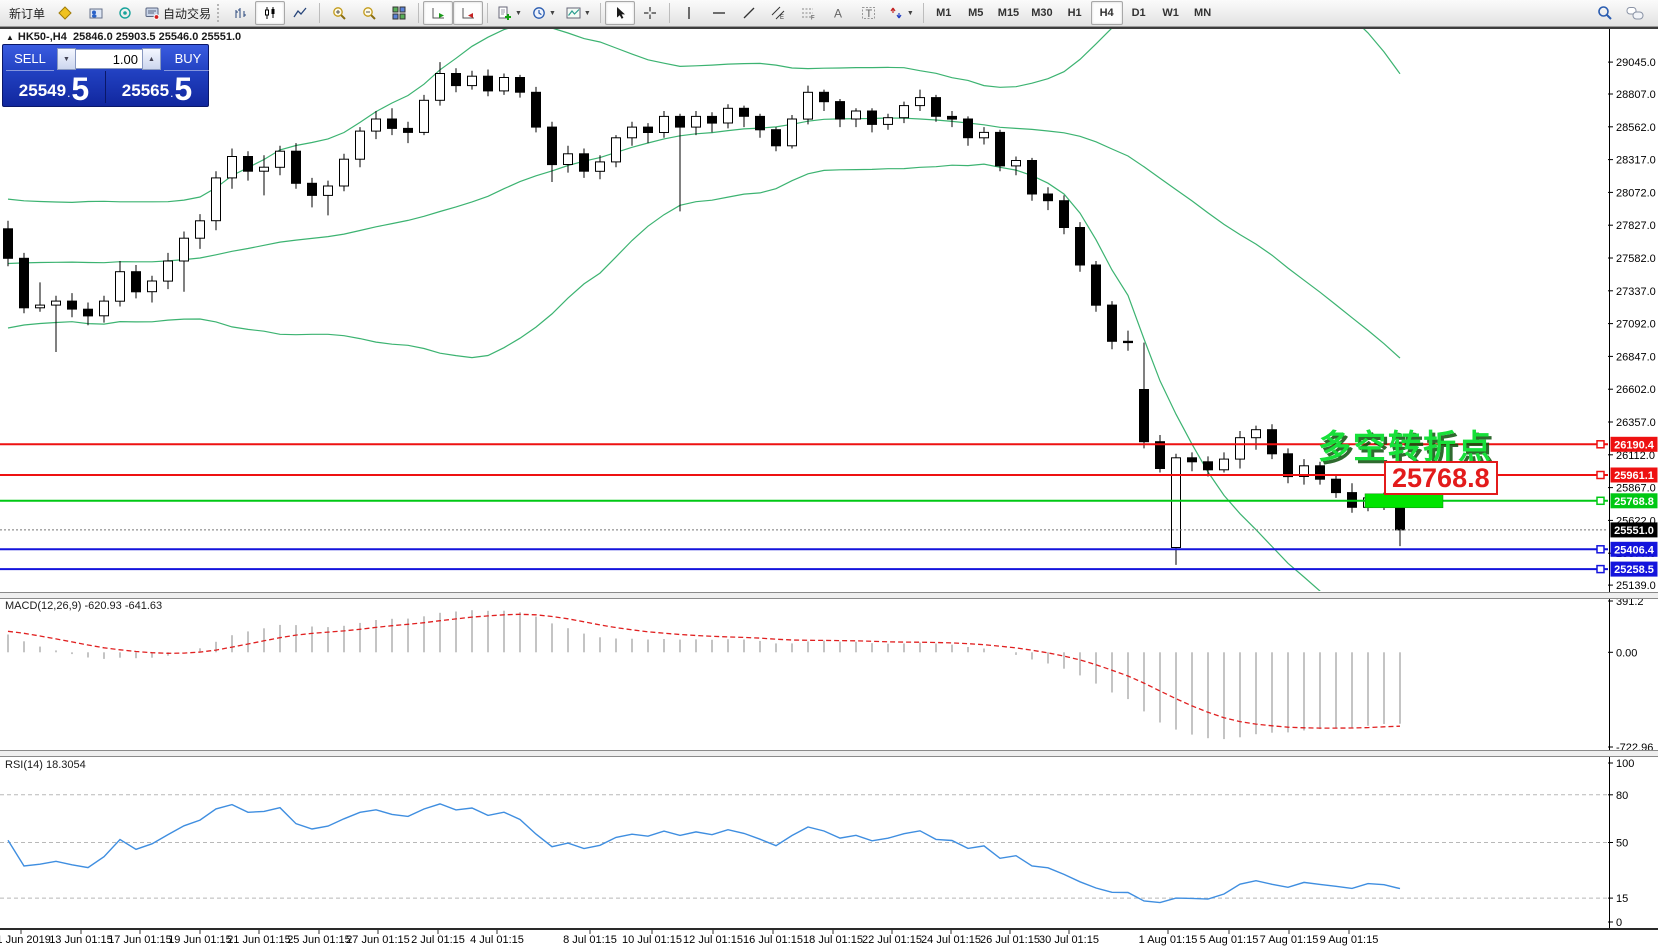  I want to click on dropdown-caret-icon: ▼, so click(910, 13).